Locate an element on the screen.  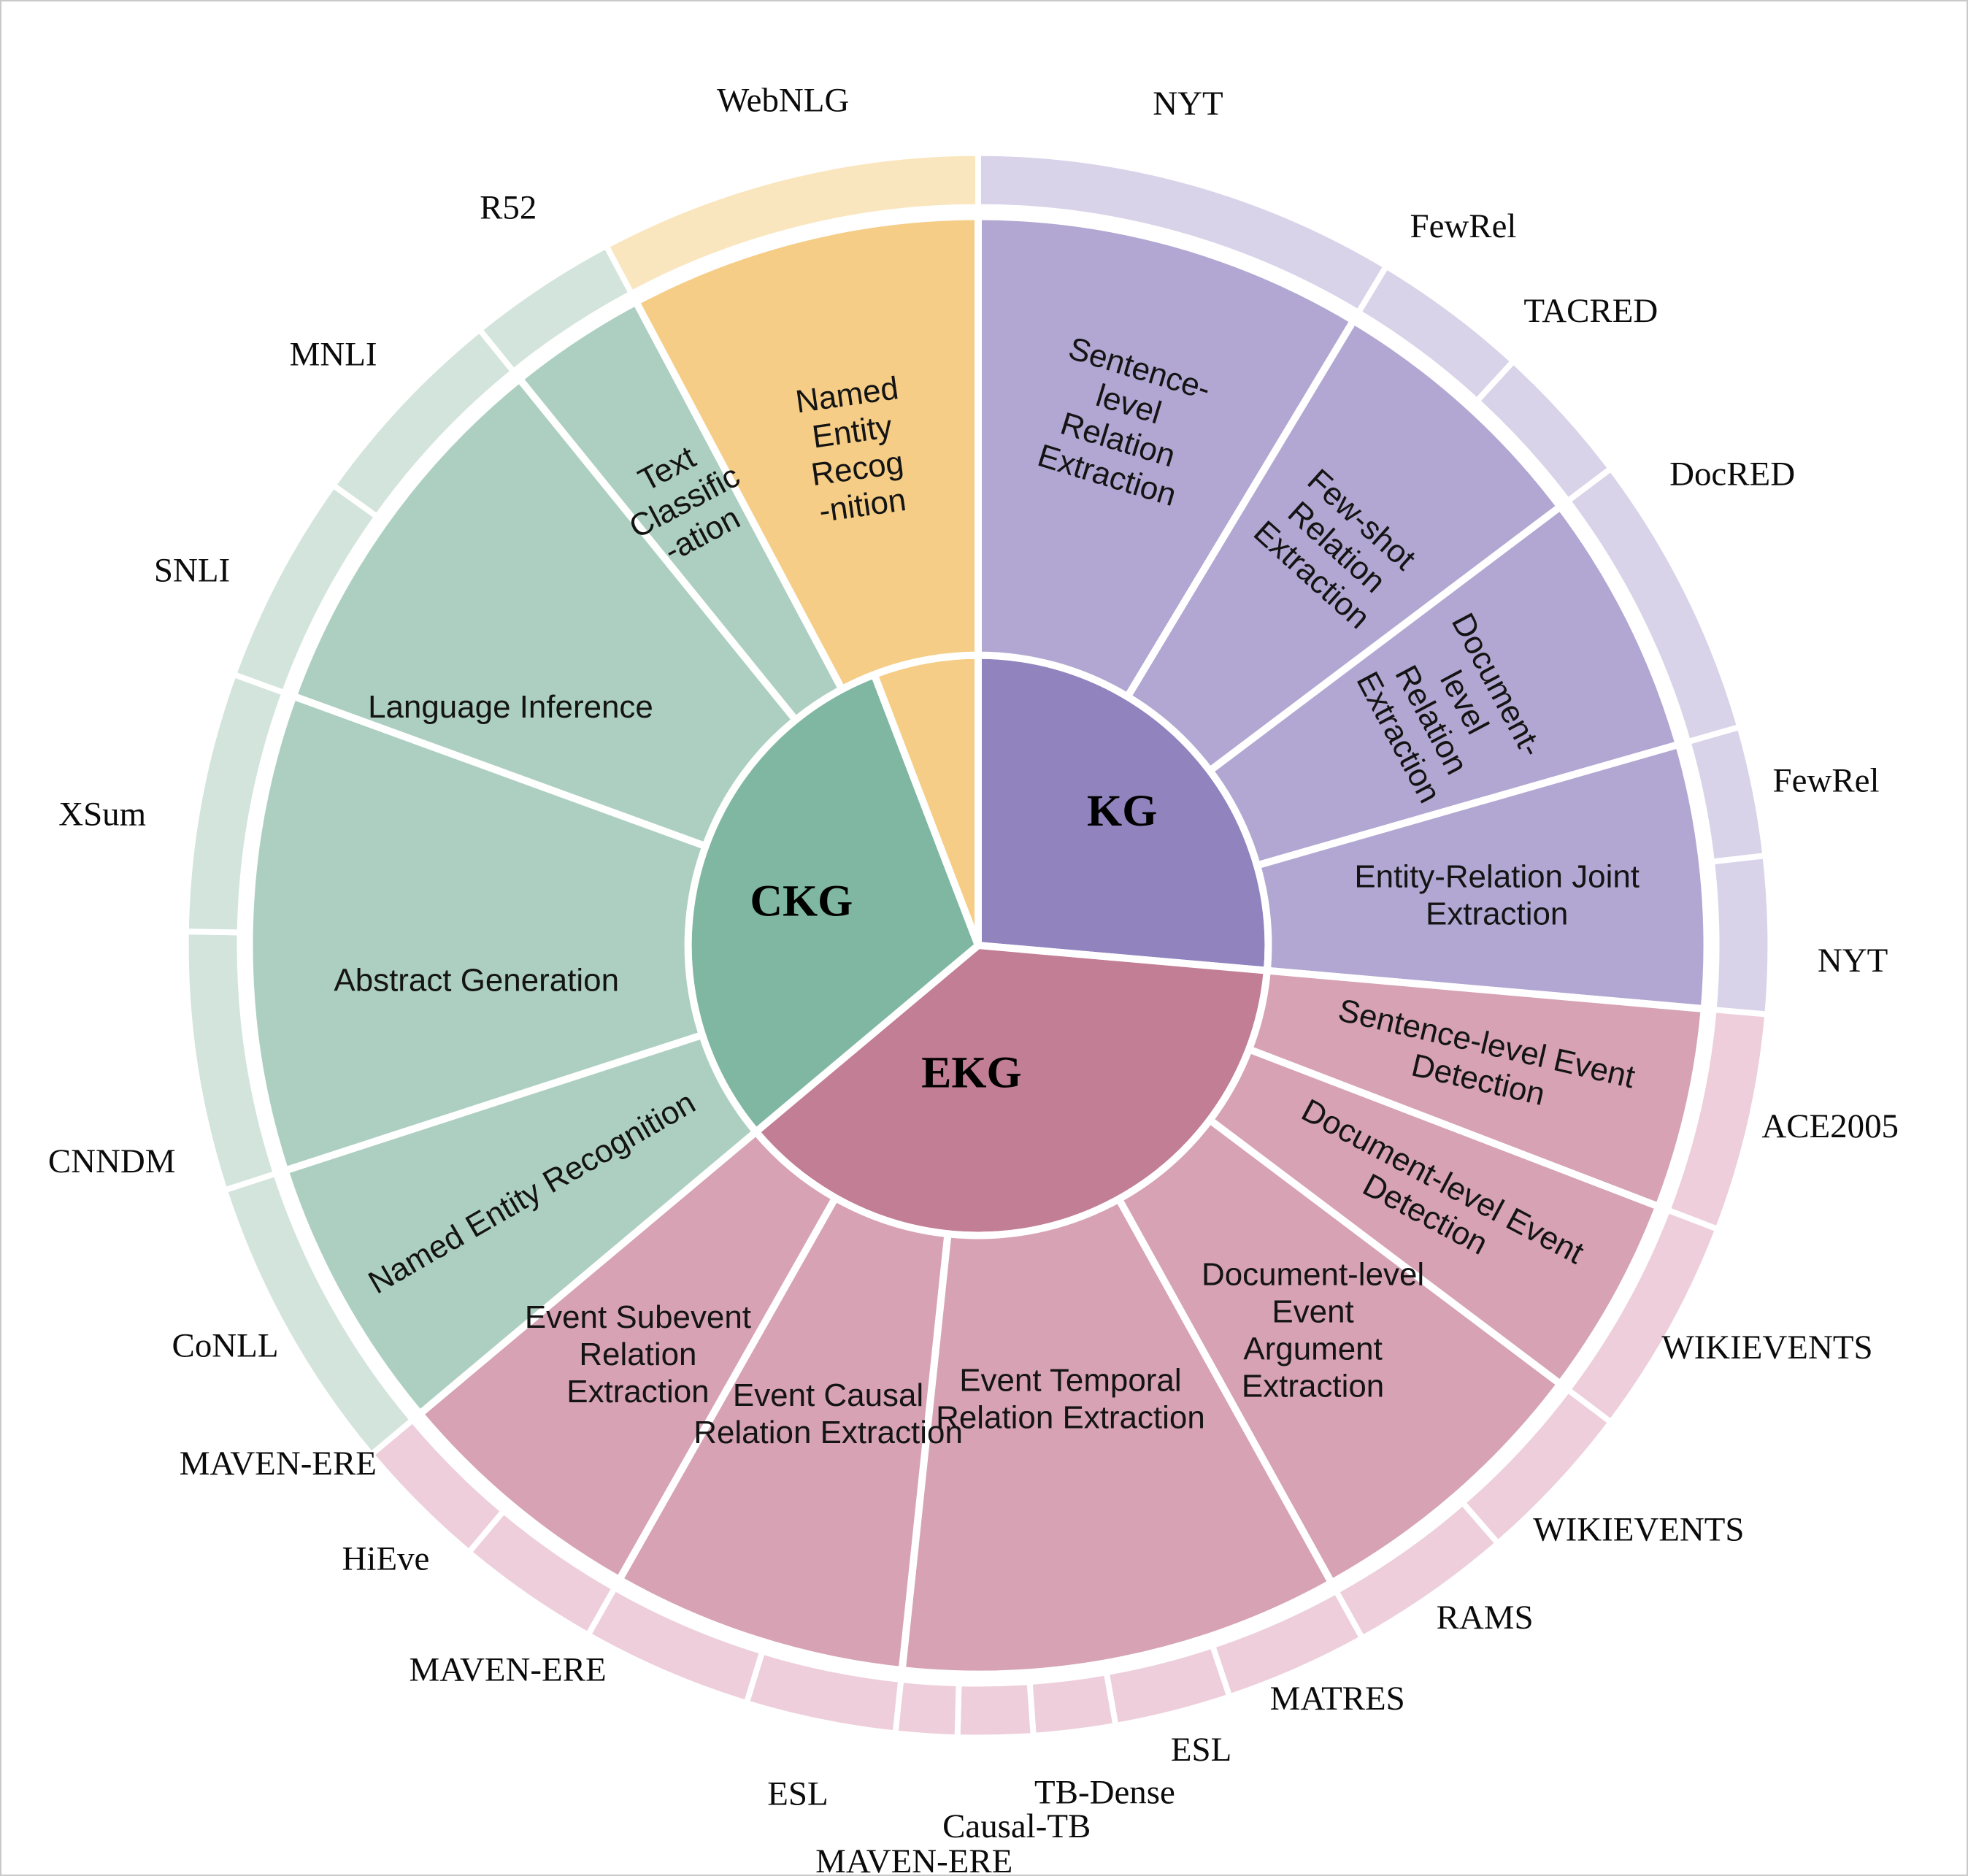
dataset-label: MATRES is located at coordinates (1337, 1699).